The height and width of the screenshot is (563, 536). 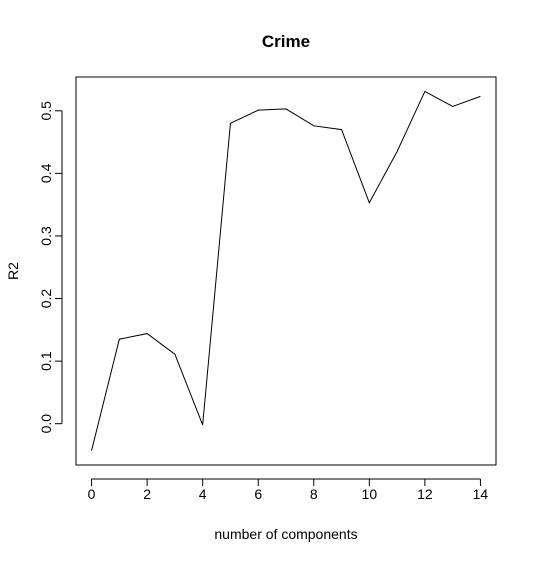 What do you see at coordinates (147, 494) in the screenshot?
I see `x-tick-label: 2` at bounding box center [147, 494].